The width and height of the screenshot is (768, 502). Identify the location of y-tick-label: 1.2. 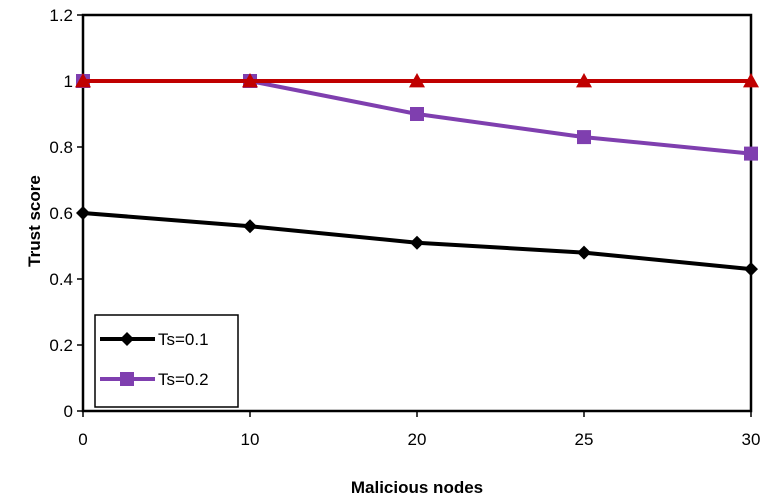
(61, 15).